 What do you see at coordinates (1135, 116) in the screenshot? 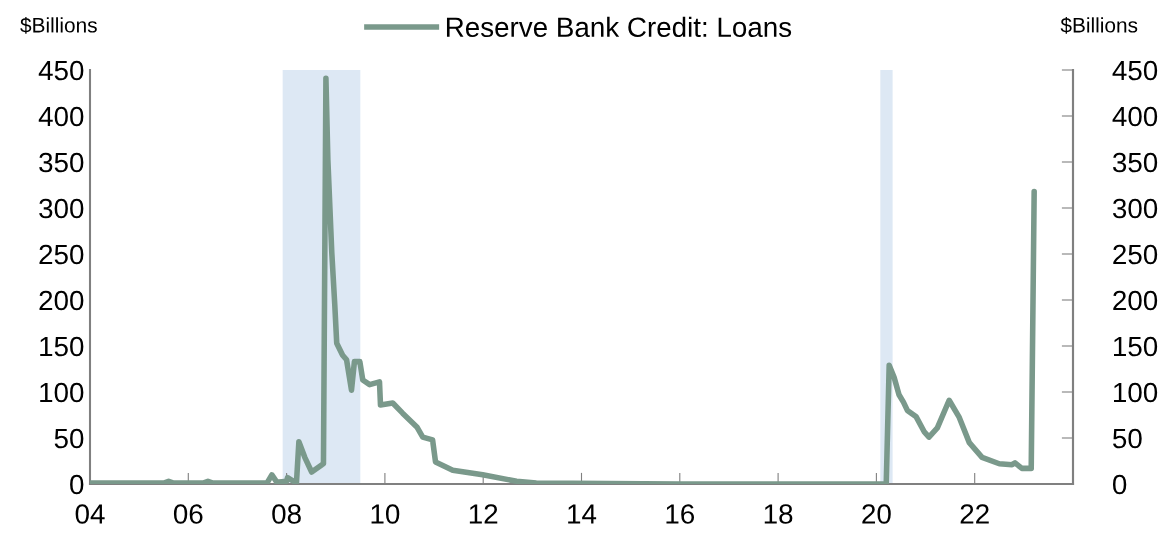
I see `y2-tick-label: 400` at bounding box center [1135, 116].